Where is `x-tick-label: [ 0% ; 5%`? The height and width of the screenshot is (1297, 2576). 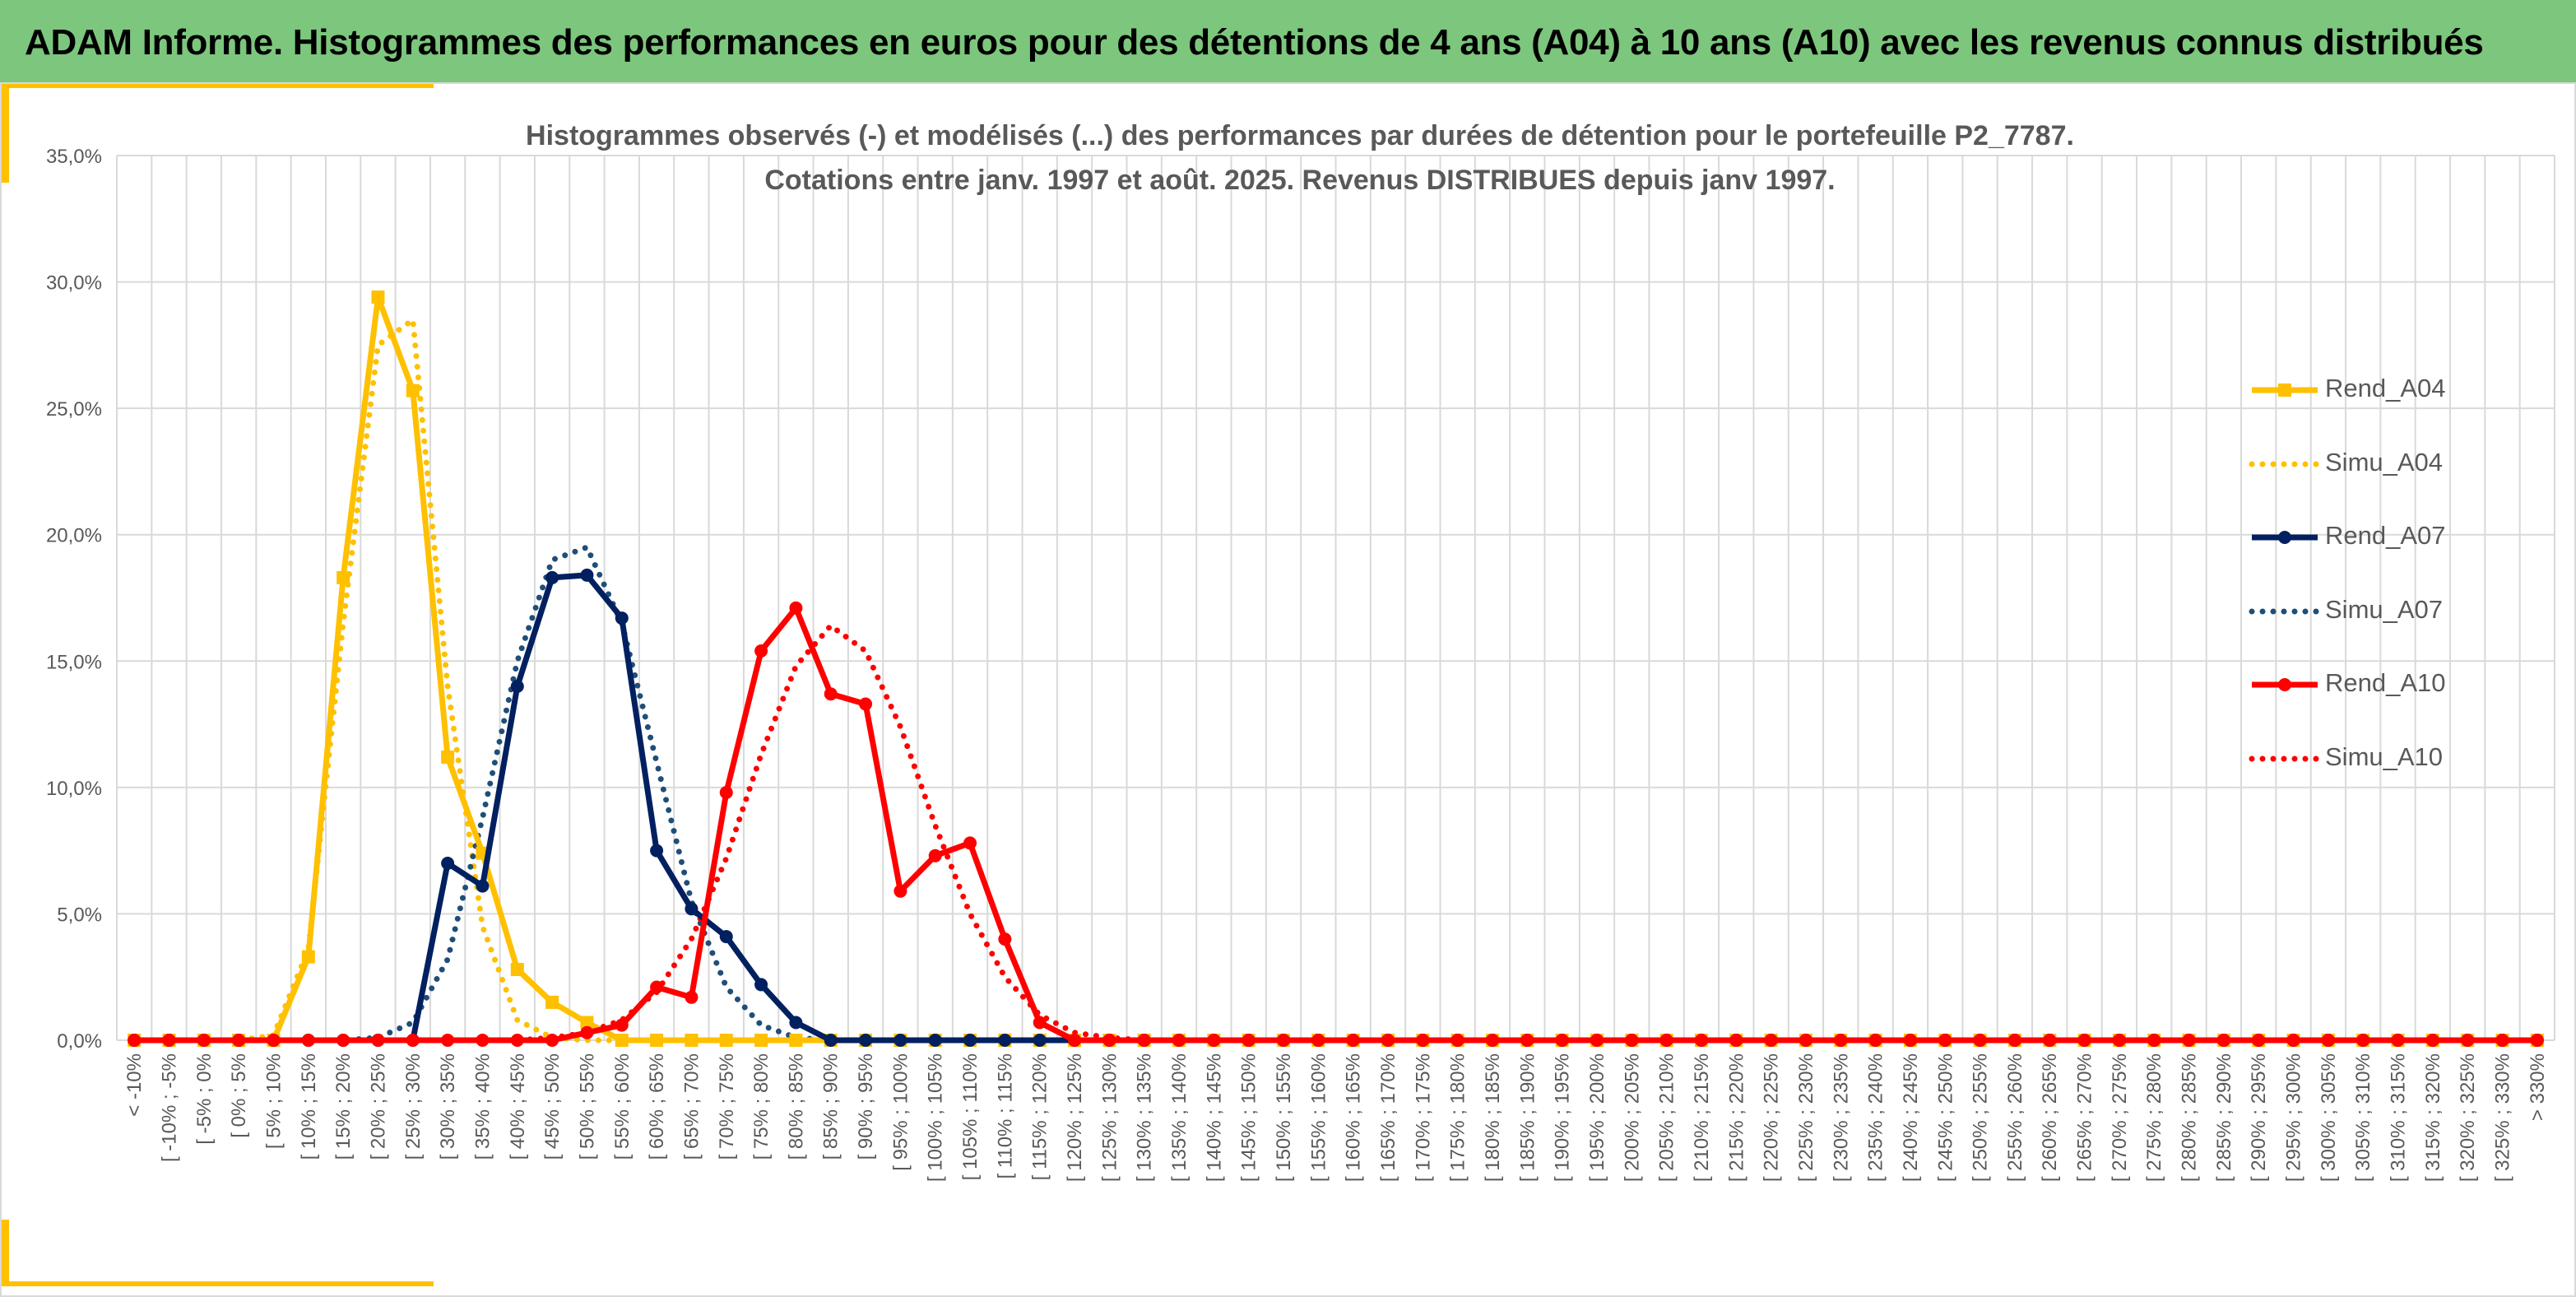
x-tick-label: [ 0% ; 5% is located at coordinates (239, 1096).